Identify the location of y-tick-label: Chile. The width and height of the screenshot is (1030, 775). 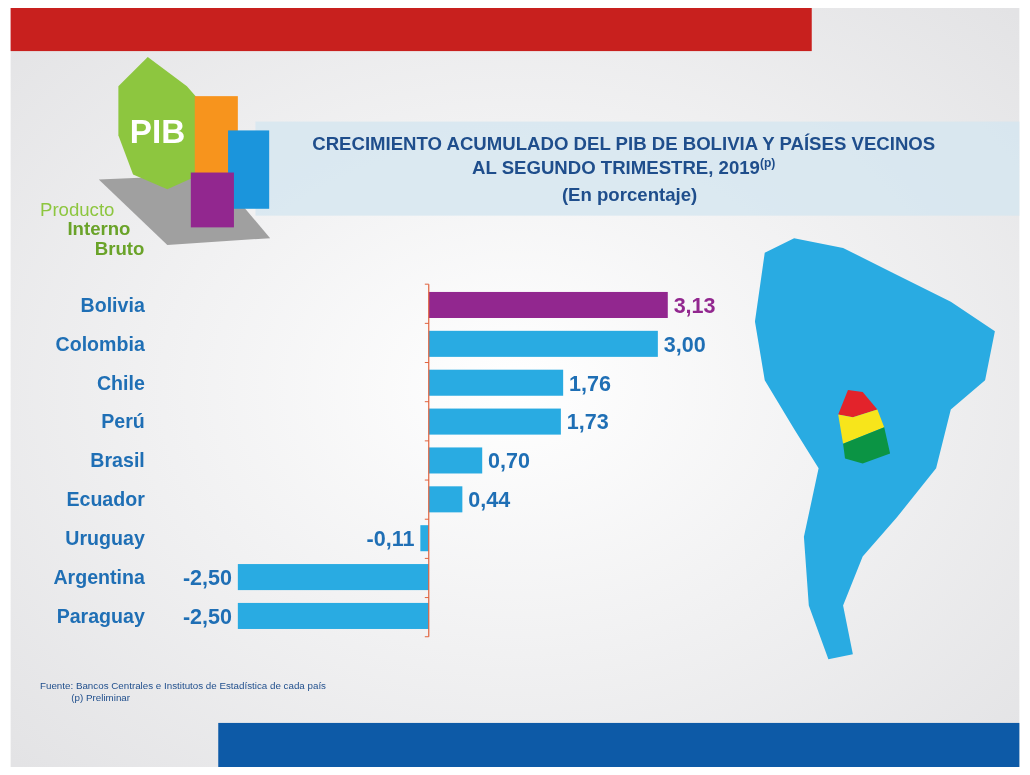
(120, 382).